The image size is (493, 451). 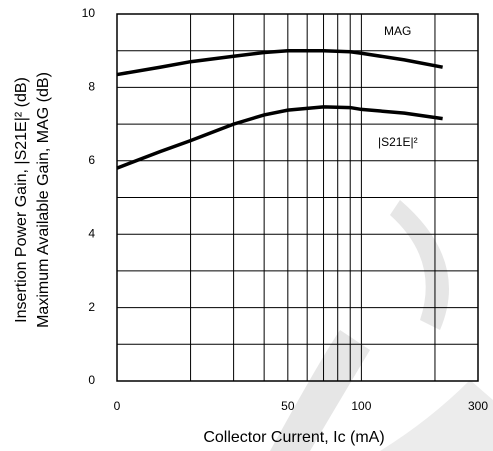 What do you see at coordinates (91, 160) in the screenshot?
I see `y-tick-label: 6` at bounding box center [91, 160].